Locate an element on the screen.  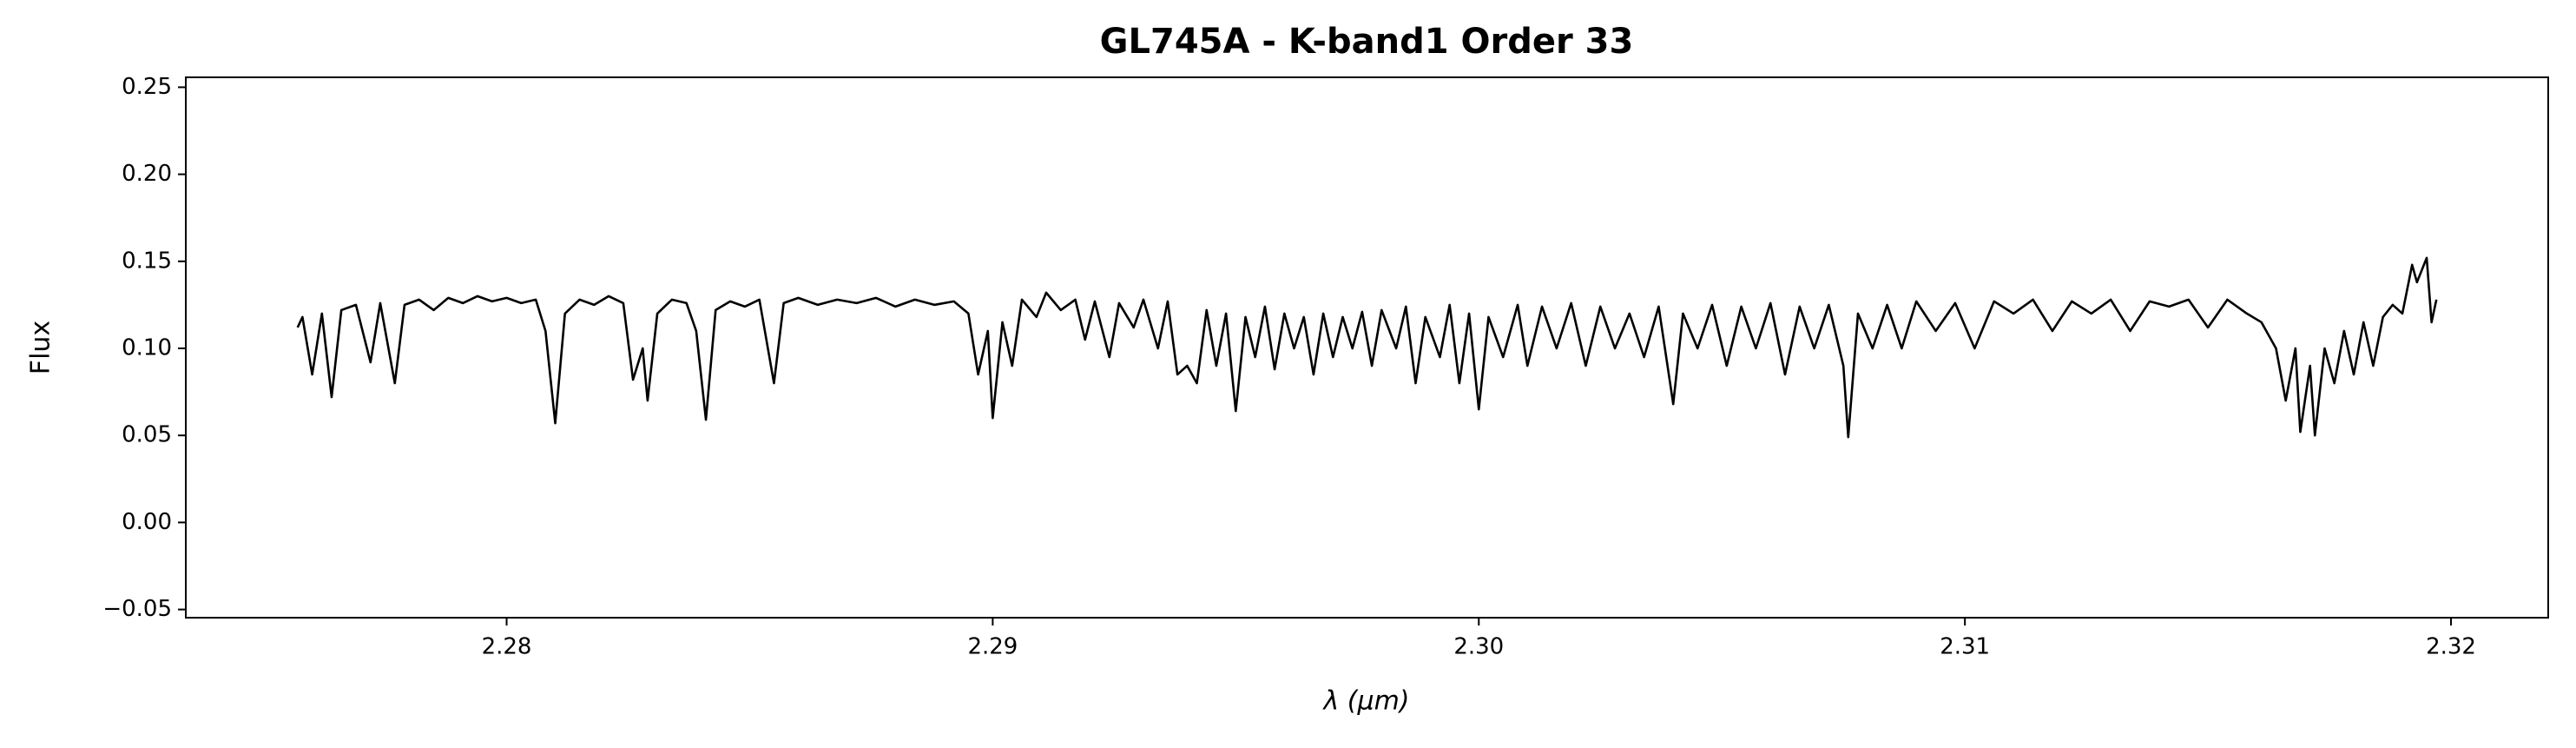
chart-title: GL745A - K-band1 Order 33 is located at coordinates (1367, 42).